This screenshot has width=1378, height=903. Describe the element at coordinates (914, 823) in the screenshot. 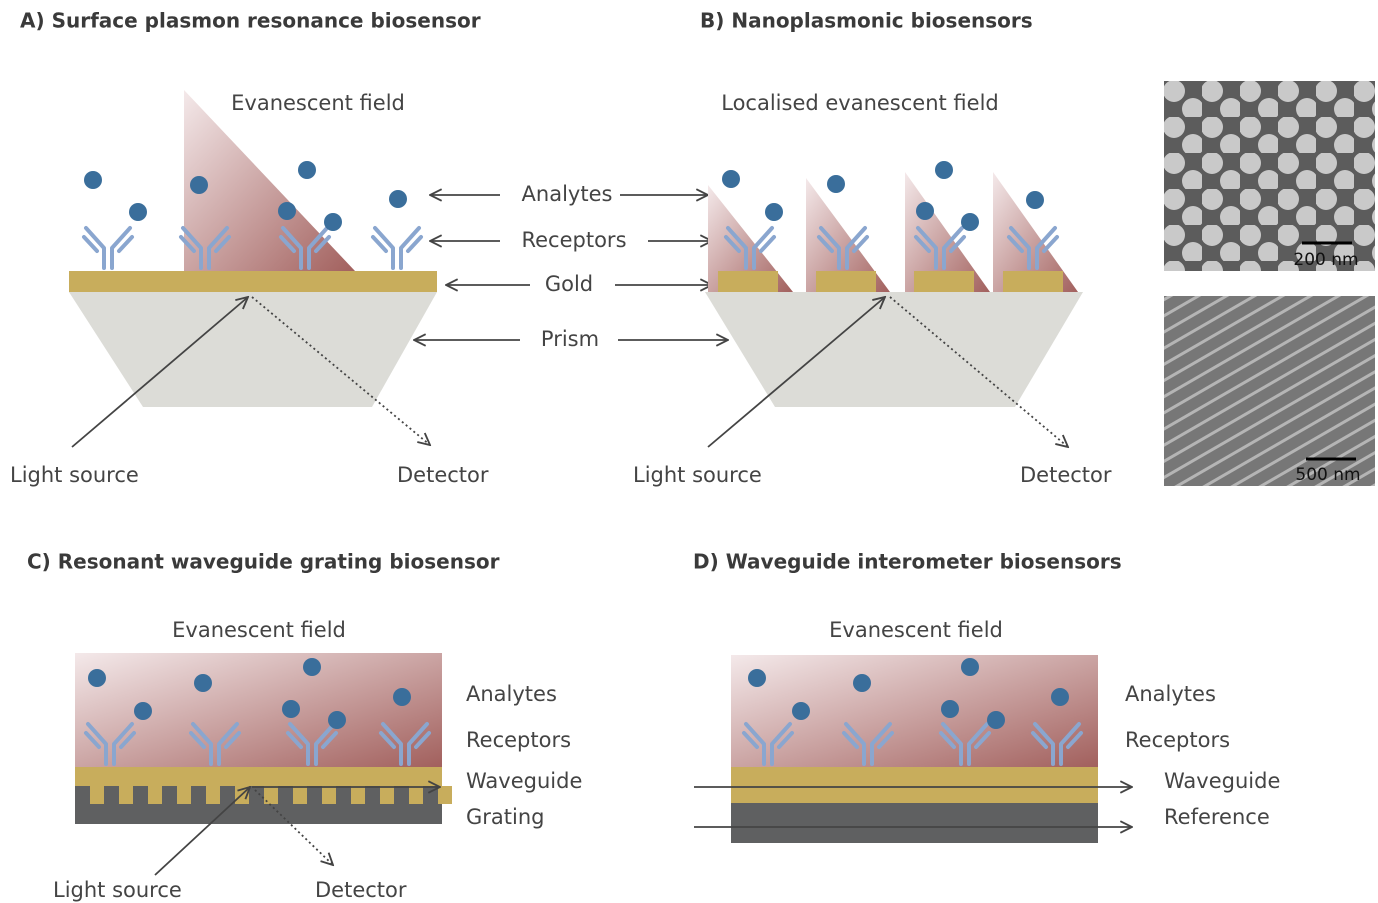

I see `reference` at that location.